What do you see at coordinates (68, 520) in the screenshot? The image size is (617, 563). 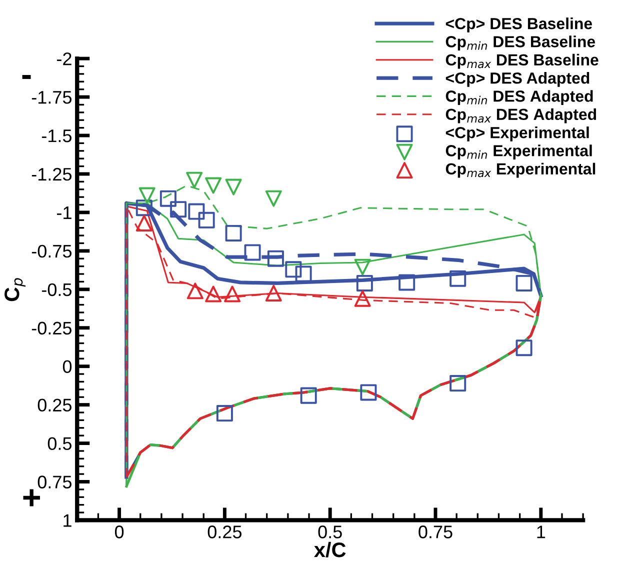 I see `y-tick-label: 1` at bounding box center [68, 520].